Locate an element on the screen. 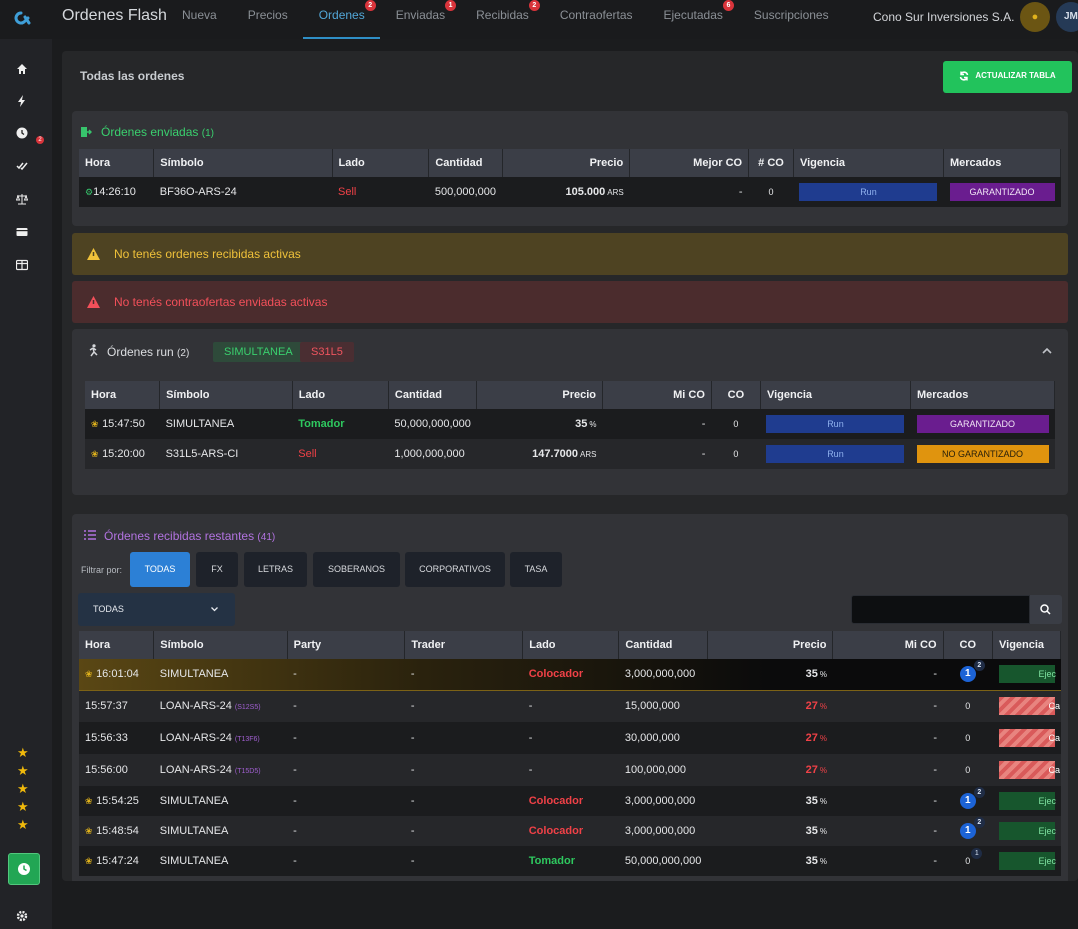 The height and width of the screenshot is (929, 1078). chat-icon: ● is located at coordinates (1035, 17).